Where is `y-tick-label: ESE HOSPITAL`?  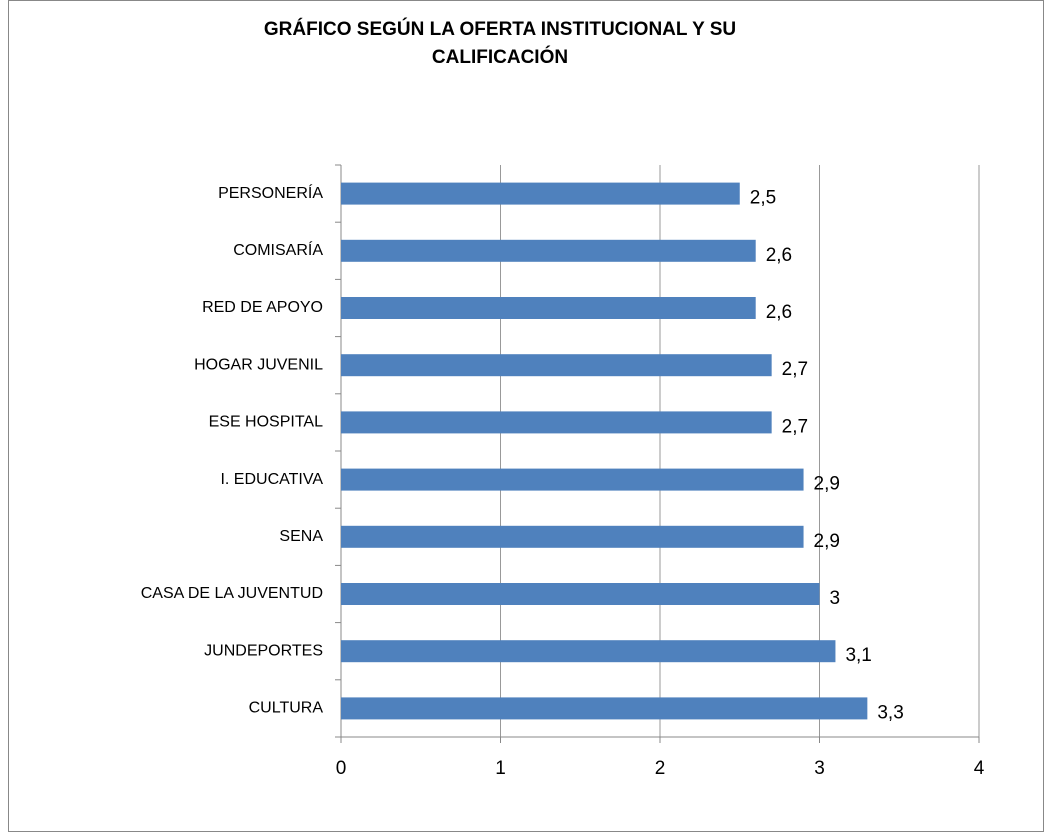 y-tick-label: ESE HOSPITAL is located at coordinates (266, 422).